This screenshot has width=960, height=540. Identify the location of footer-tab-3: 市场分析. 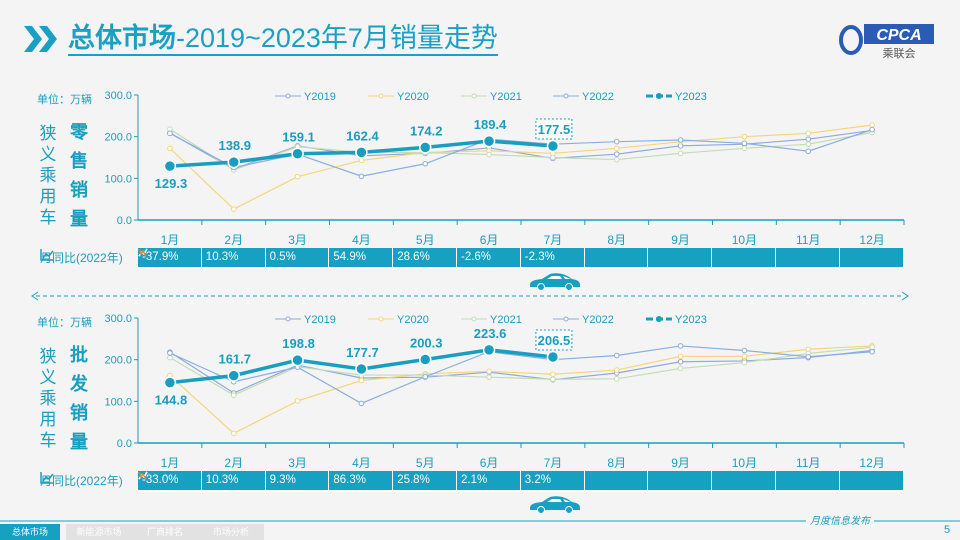
(231, 532).